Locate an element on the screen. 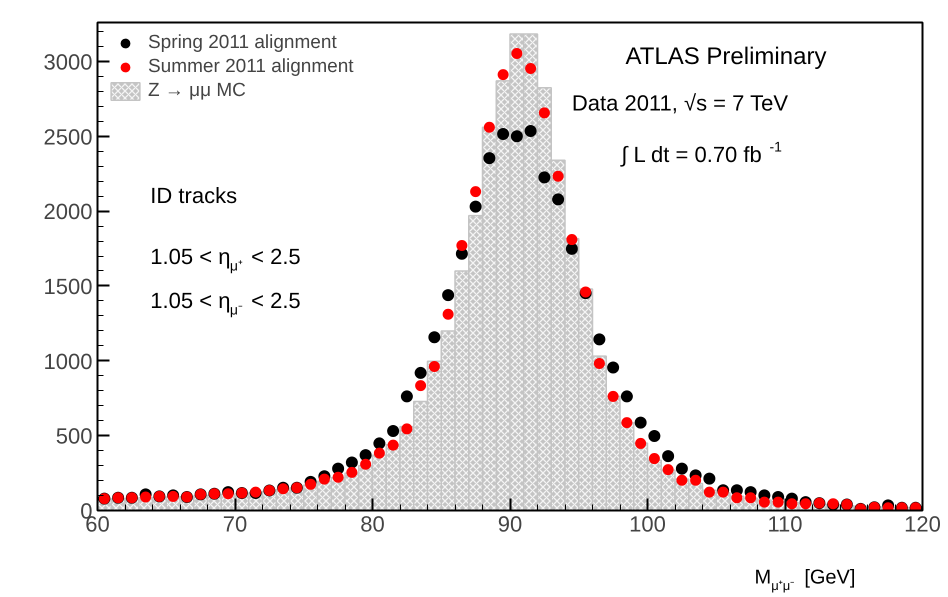 This screenshot has height=597, width=948. y-tick-label: 2000 is located at coordinates (68, 211).